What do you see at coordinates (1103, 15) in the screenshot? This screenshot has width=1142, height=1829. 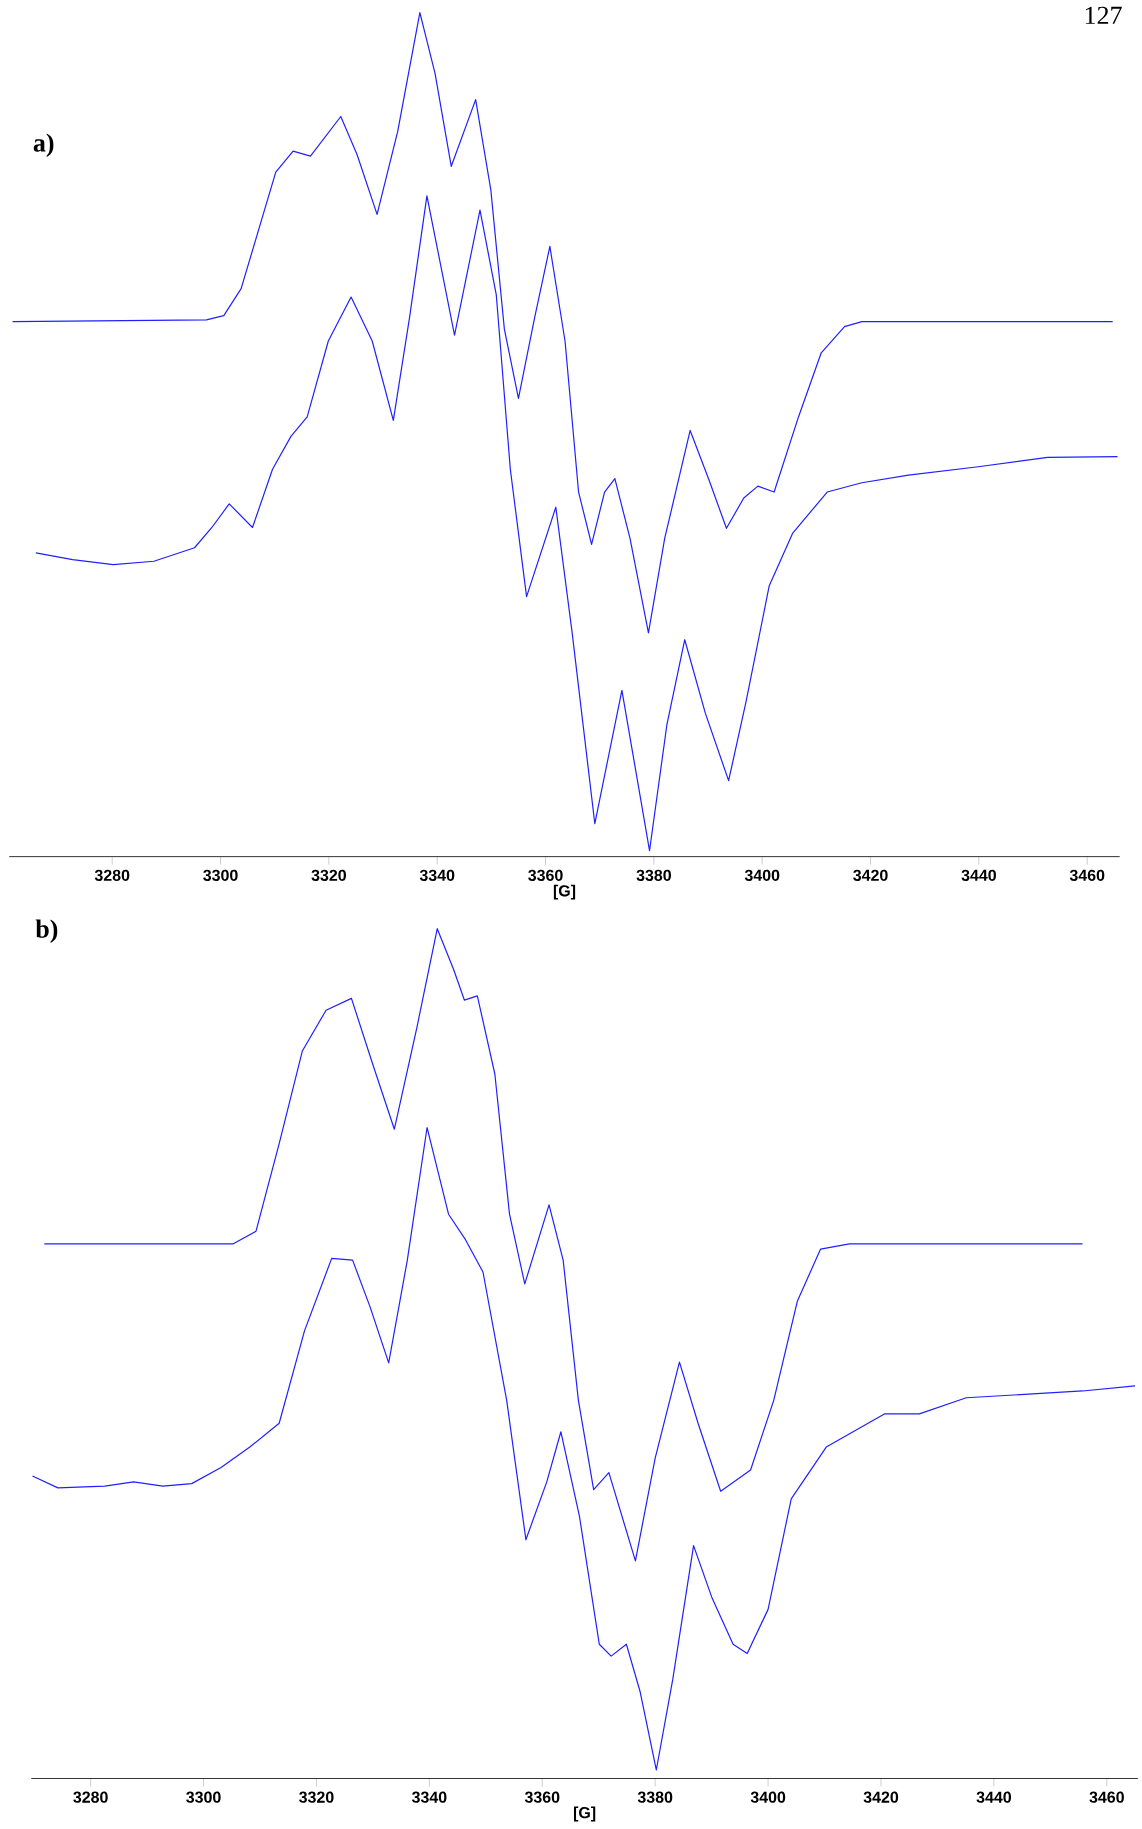 I see `annotation: 127` at bounding box center [1103, 15].